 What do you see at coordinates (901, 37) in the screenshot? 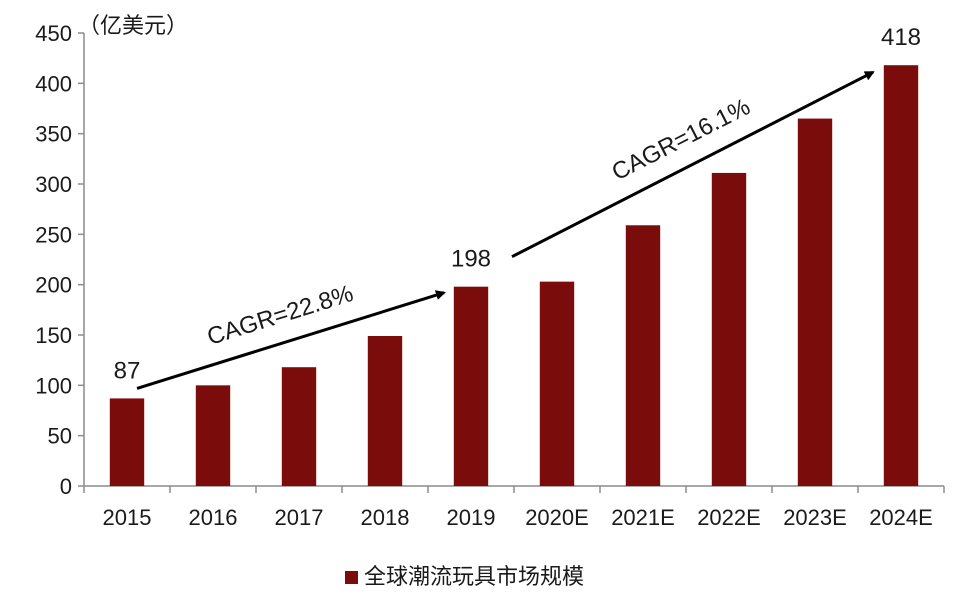
I see `data-label: 418` at bounding box center [901, 37].